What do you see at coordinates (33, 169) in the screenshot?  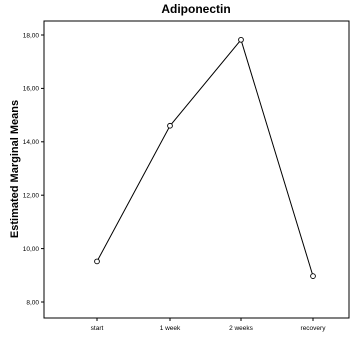 I see `y-axis-ticks: 8,00 10,00 12,00 14,00 16,00 18,00` at bounding box center [33, 169].